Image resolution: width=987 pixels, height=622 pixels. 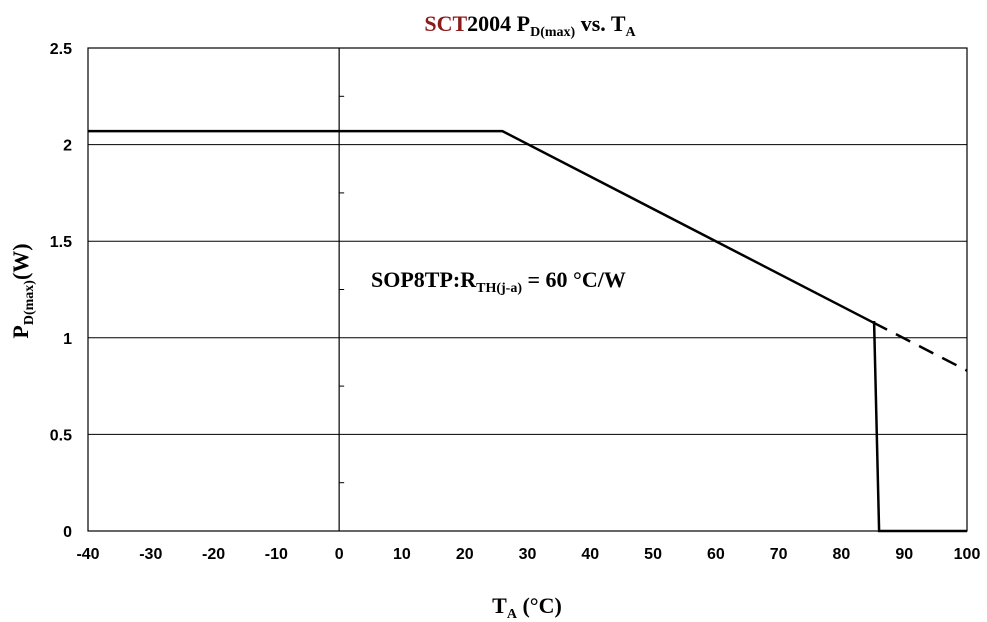 What do you see at coordinates (61, 49) in the screenshot?
I see `y-tick-label: 2.5` at bounding box center [61, 49].